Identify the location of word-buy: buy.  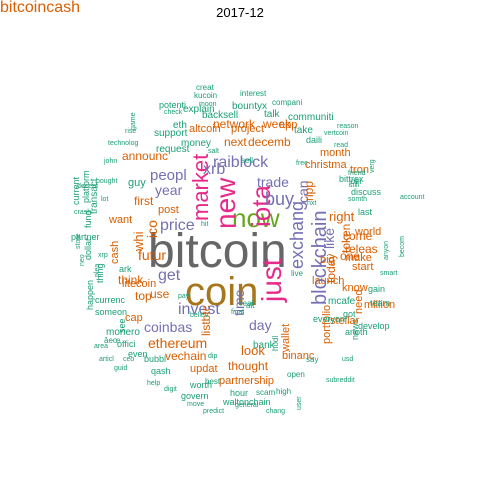
(280, 199).